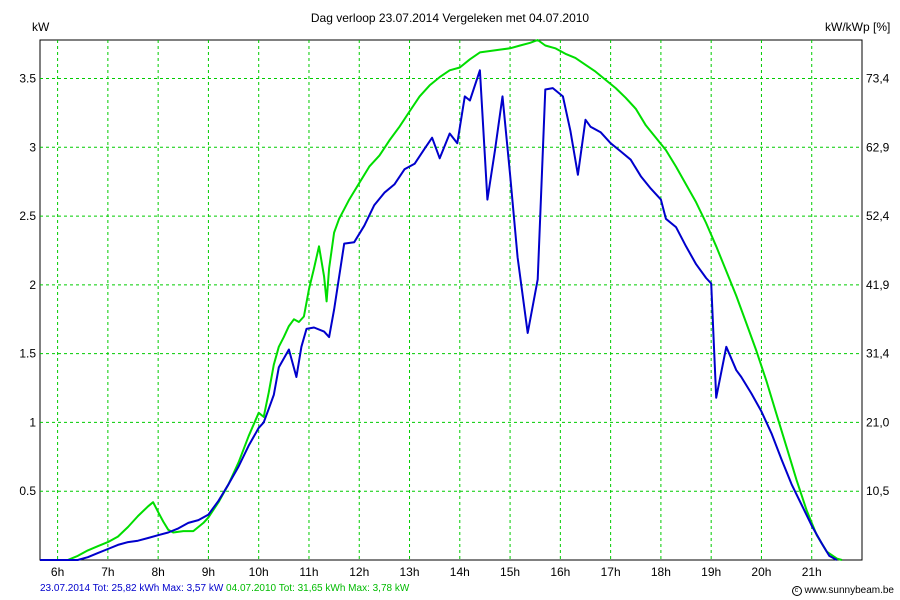 This screenshot has width=900, height=600. What do you see at coordinates (410, 572) in the screenshot?
I see `x-tick-label: 13h` at bounding box center [410, 572].